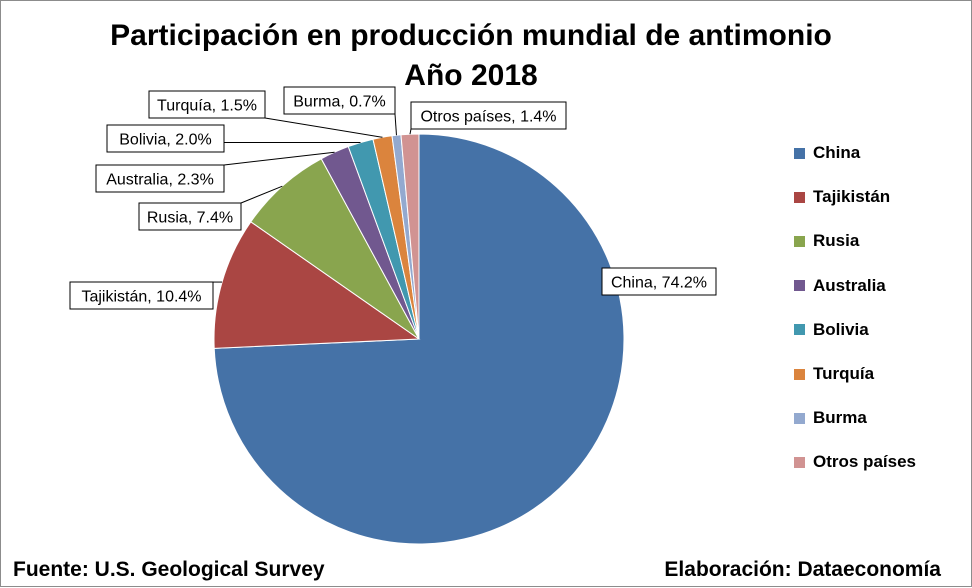 The width and height of the screenshot is (972, 588). What do you see at coordinates (169, 569) in the screenshot?
I see `source-note: Fuente: U.S. Geological Survey` at bounding box center [169, 569].